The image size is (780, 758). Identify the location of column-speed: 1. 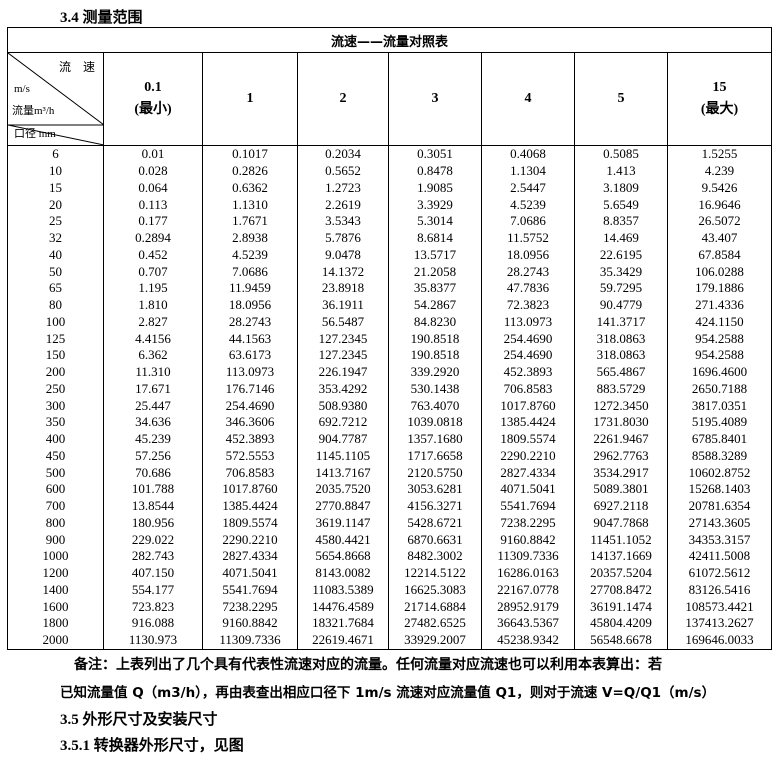
(250, 98).